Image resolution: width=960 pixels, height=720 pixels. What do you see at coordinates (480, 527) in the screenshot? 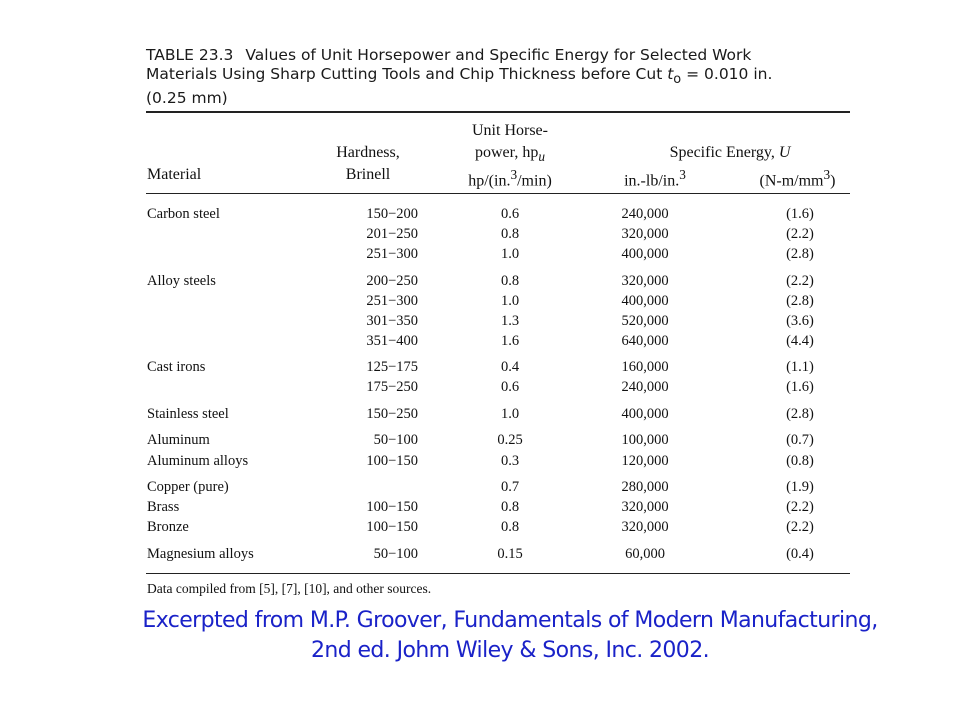
I see `table-row: Bronze 100−150 0.8 320,000 (2.2)` at bounding box center [480, 527].